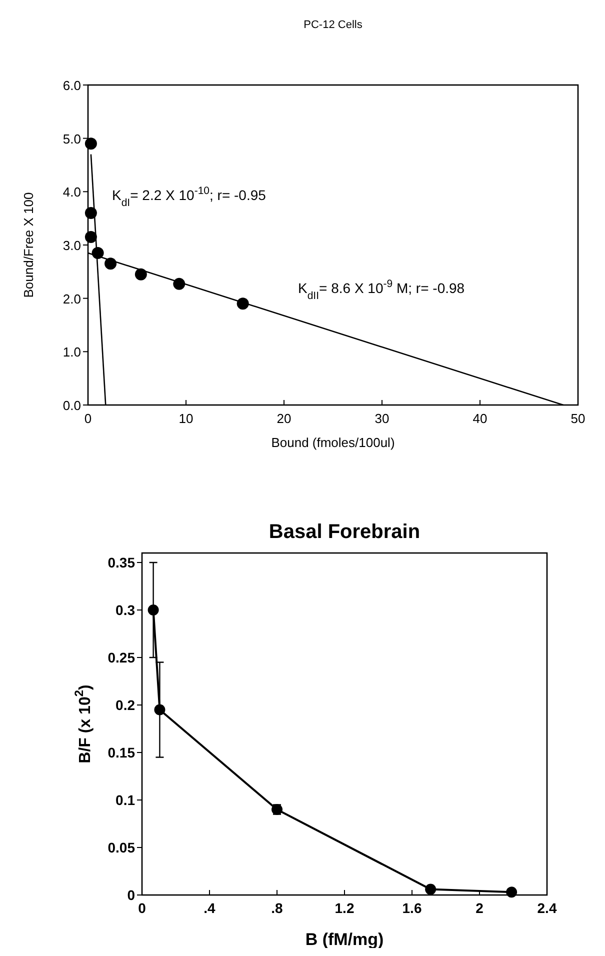  I want to click on y-tick-label: 0.1, so click(126, 800).